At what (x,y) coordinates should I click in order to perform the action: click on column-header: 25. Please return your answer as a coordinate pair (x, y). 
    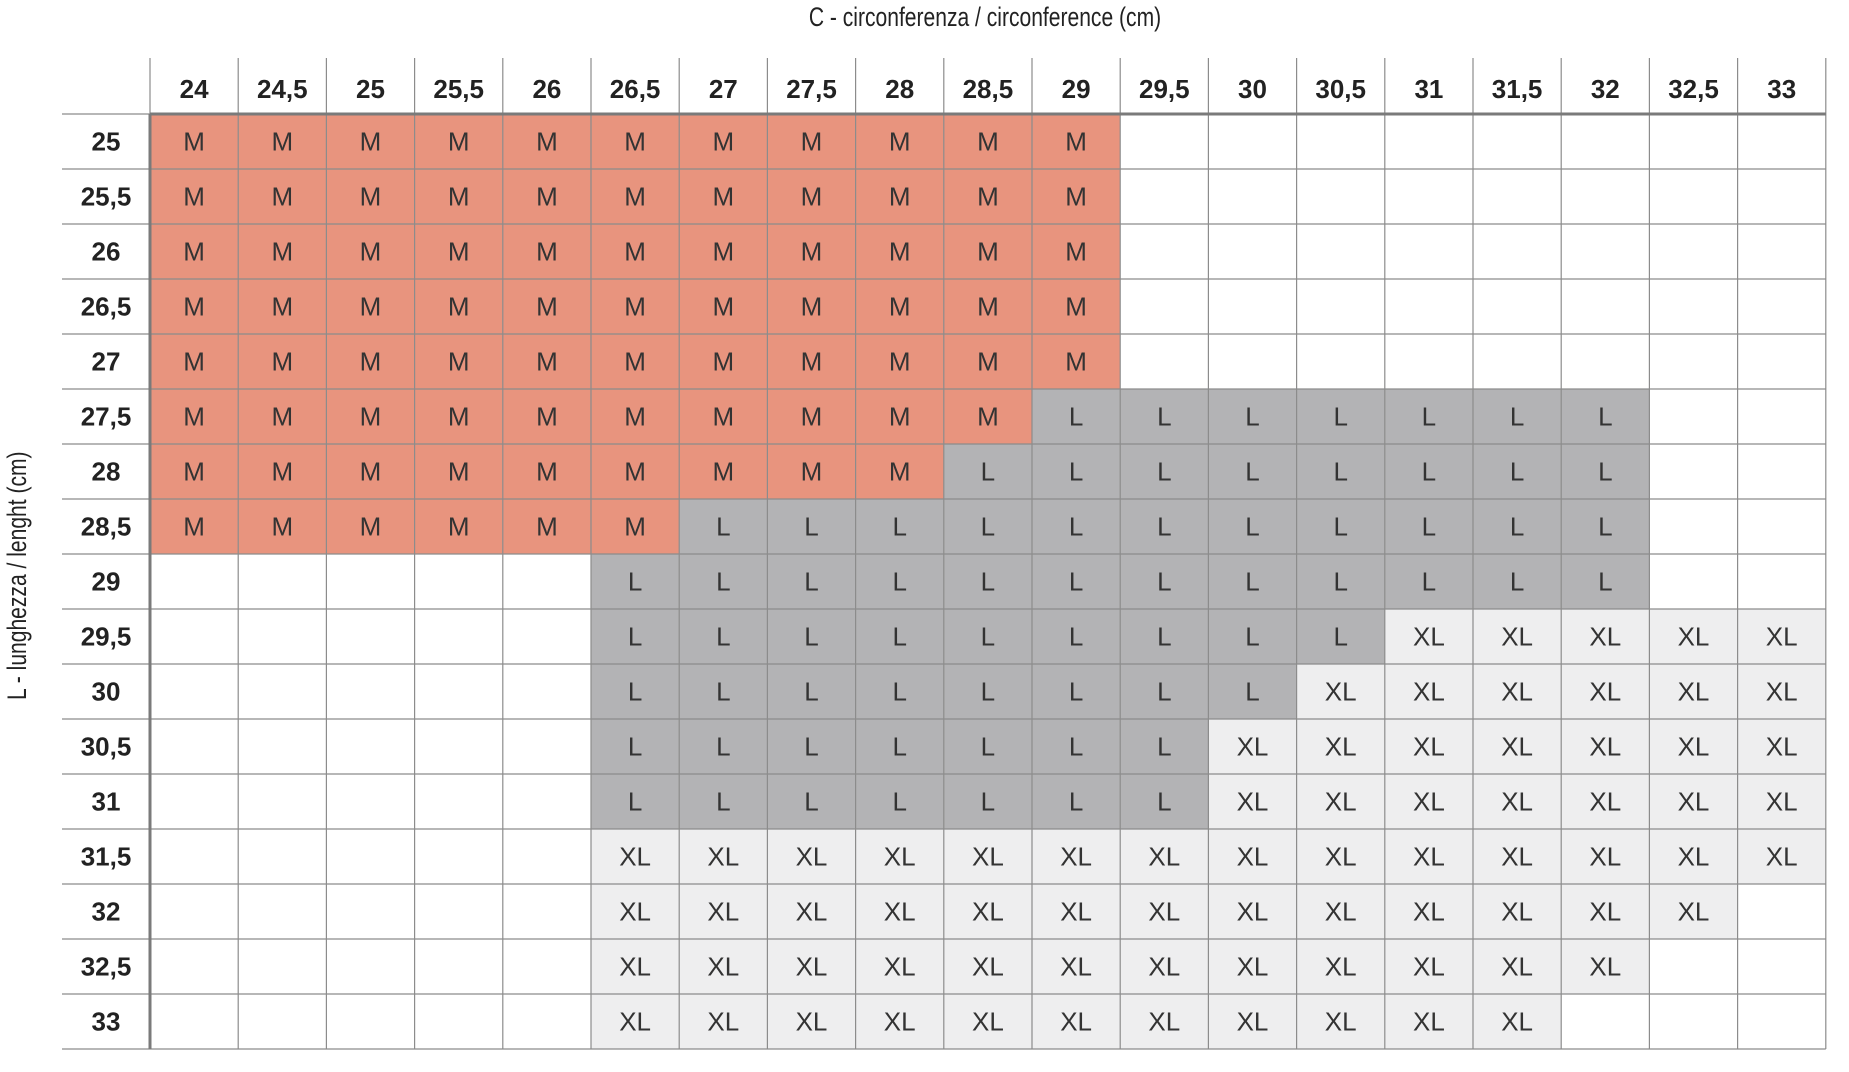
    Looking at the image, I should click on (370, 89).